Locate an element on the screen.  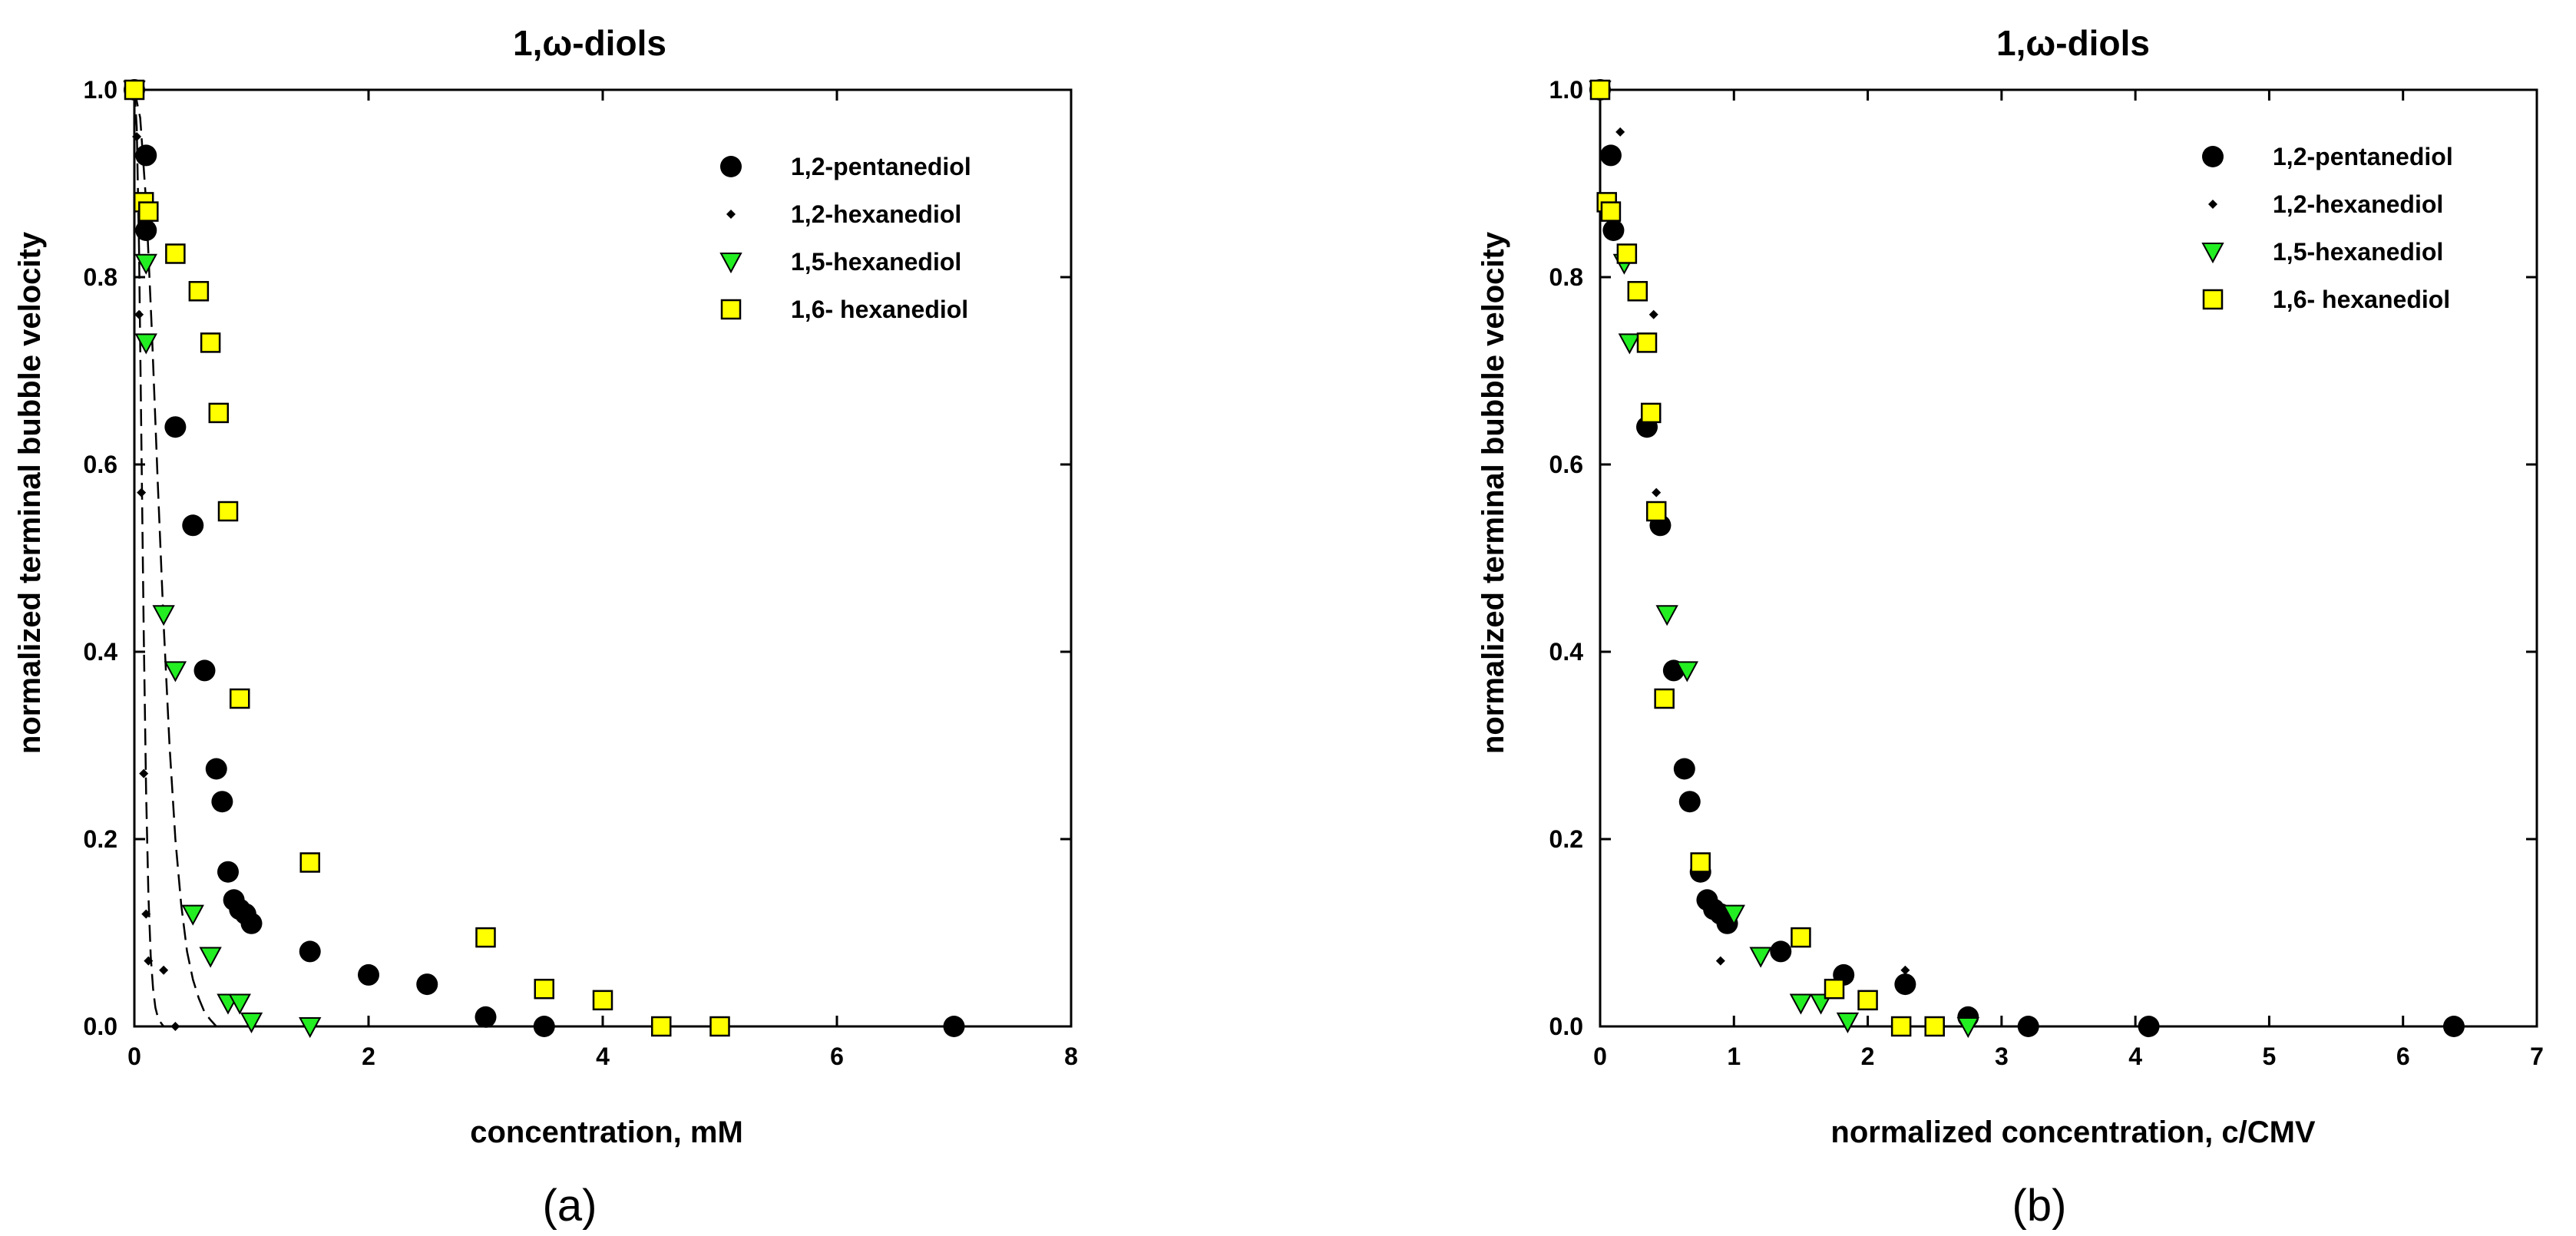
chart-b-ytick-label: 0.4 is located at coordinates (1566, 652).